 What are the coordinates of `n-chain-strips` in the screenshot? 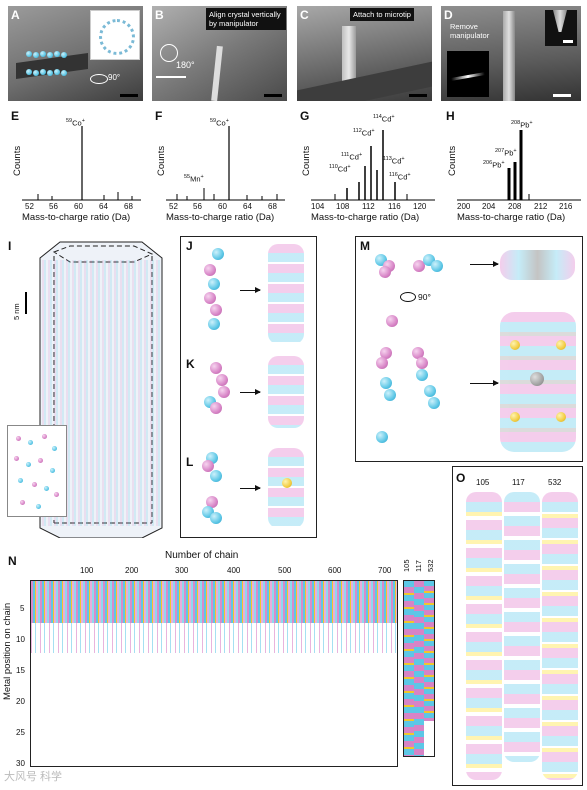 It's located at (419, 668).